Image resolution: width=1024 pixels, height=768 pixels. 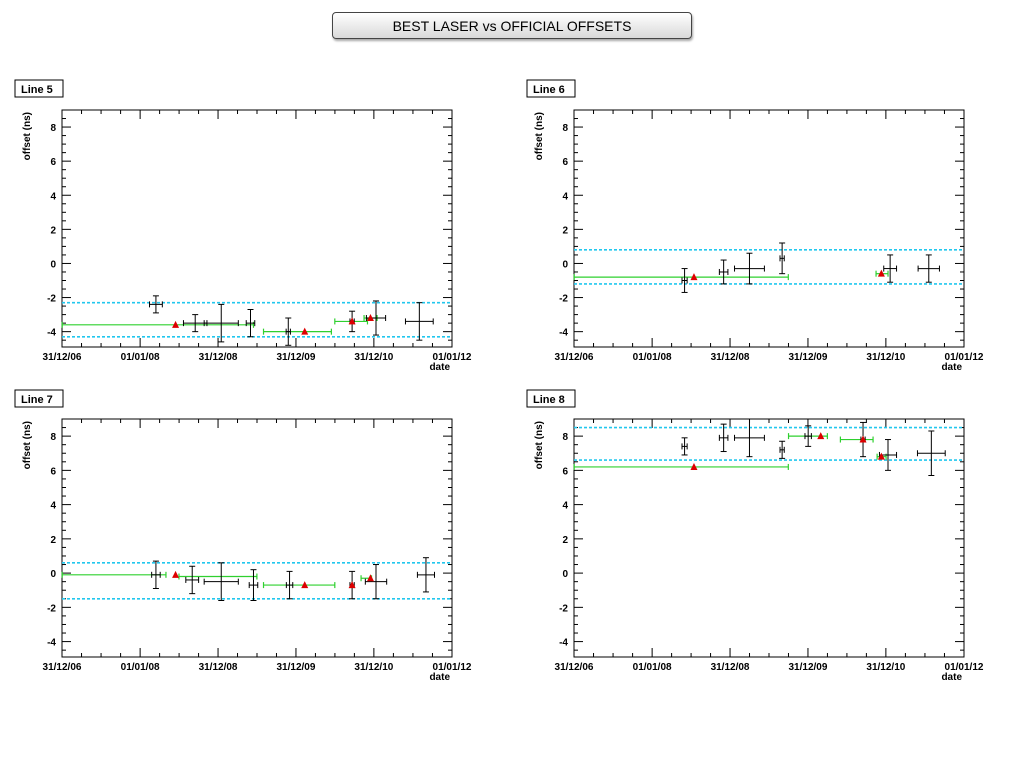 I want to click on panel-label: Line 6, so click(x=549, y=90).